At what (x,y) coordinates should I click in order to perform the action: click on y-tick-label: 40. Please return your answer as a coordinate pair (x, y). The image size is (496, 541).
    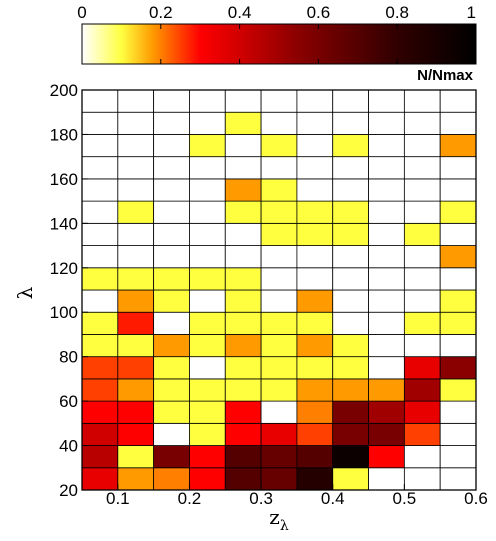
    Looking at the image, I should click on (68, 446).